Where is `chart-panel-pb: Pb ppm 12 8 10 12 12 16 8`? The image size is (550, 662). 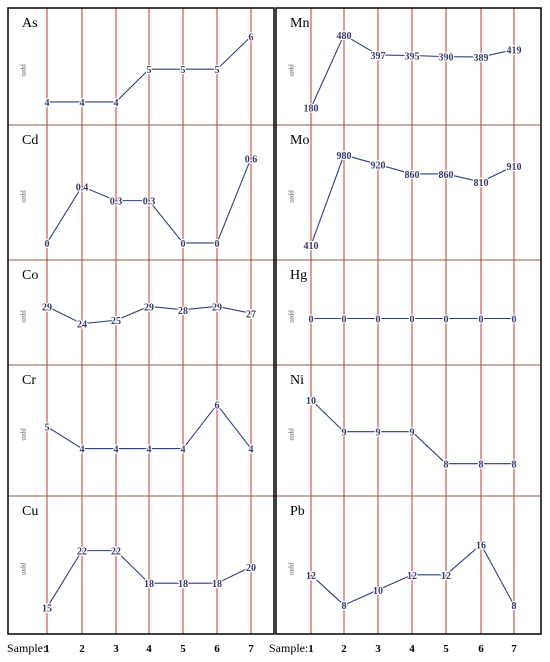
chart-panel-pb: Pb ppm 12 8 10 12 12 16 8 is located at coordinates (403, 558).